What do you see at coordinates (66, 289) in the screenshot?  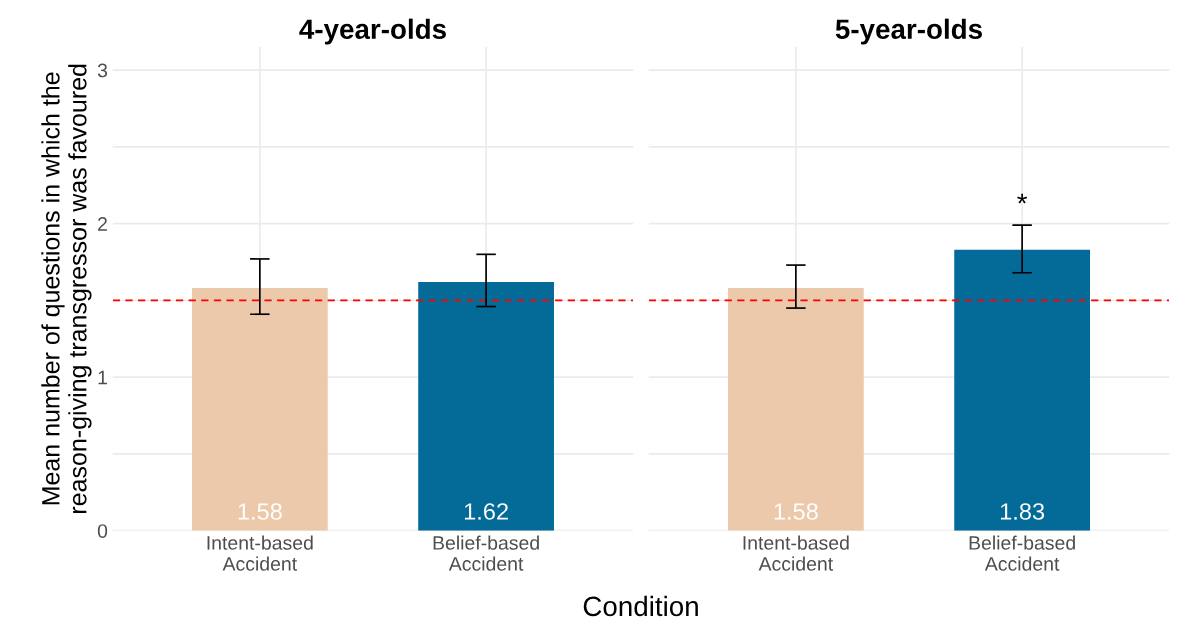 I see `y-axis-title: Mean number of questions in which the reason-giving transgressor was favoured` at bounding box center [66, 289].